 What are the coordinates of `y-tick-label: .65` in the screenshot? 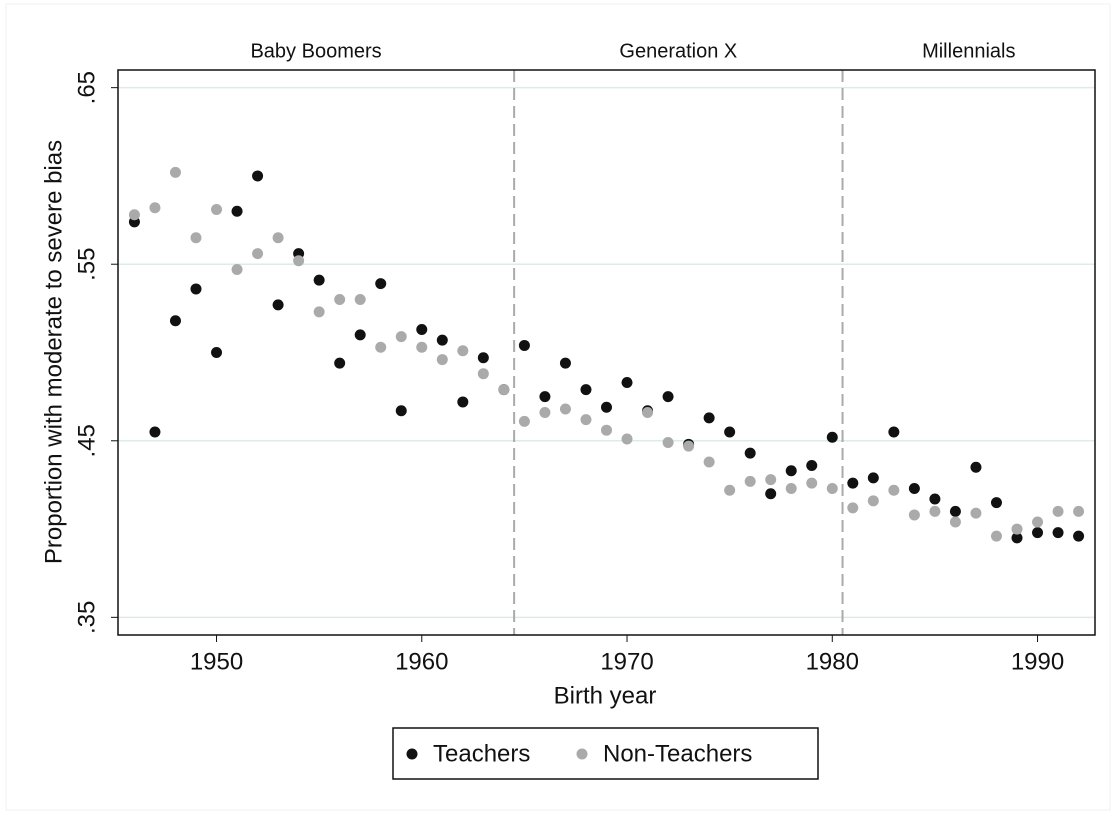 It's located at (86, 87).